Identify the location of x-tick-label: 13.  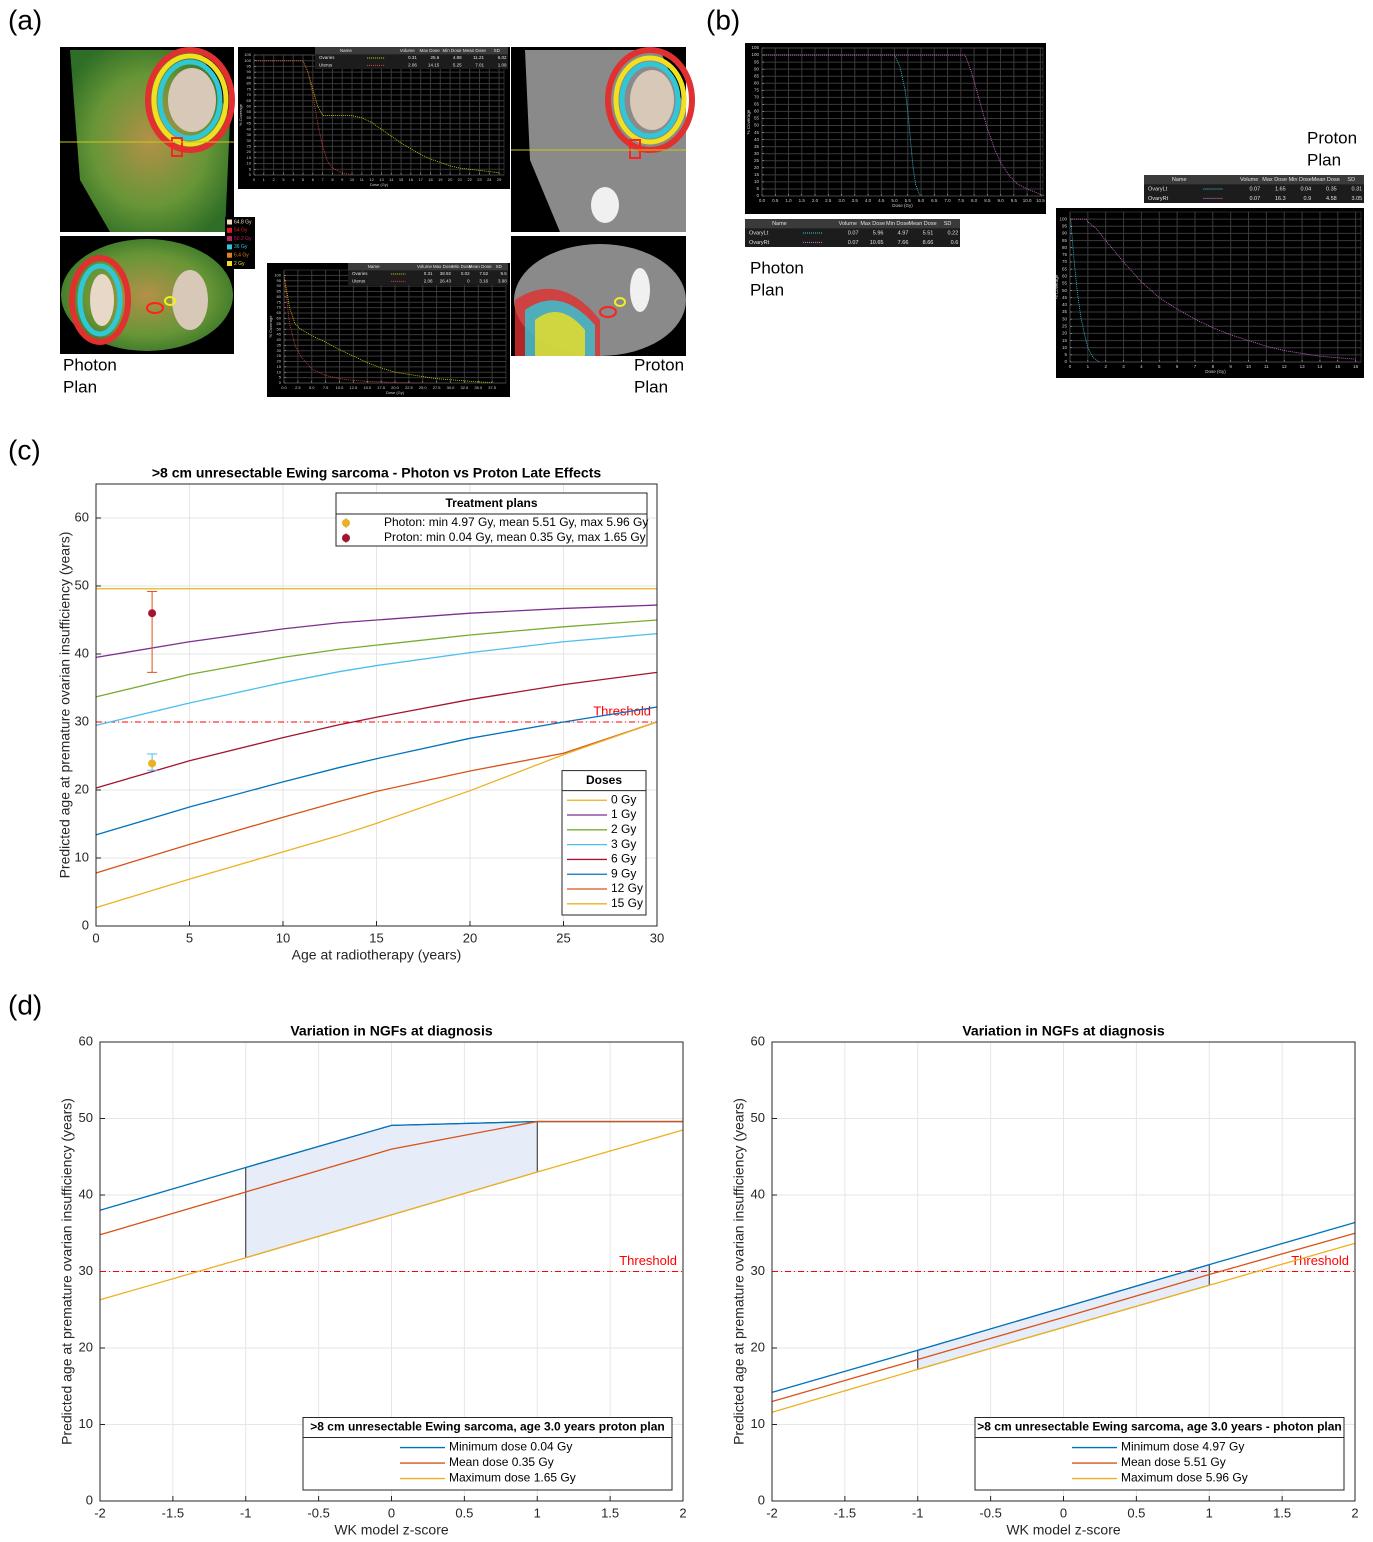
(381, 179).